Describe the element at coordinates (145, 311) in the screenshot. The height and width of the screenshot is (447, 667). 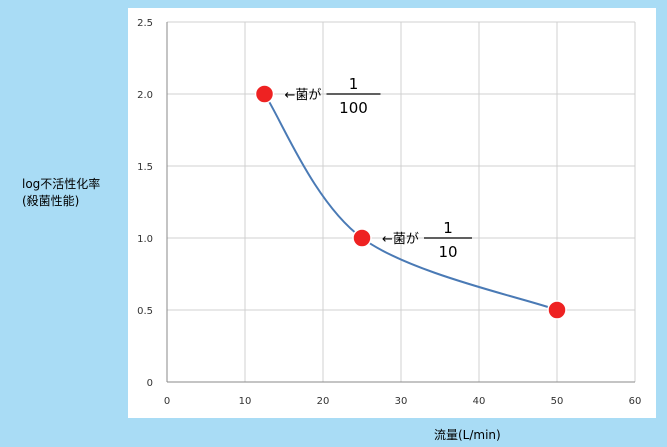
I see `y-tick-label: 0.5` at that location.